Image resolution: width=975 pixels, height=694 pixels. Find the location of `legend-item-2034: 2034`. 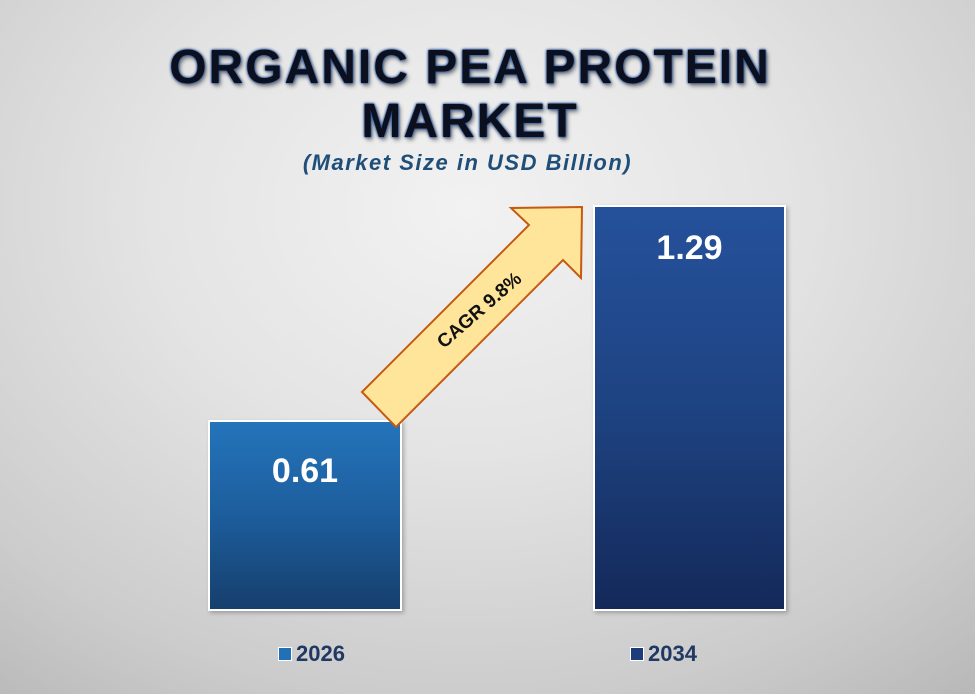

legend-item-2034: 2034 is located at coordinates (663, 654).